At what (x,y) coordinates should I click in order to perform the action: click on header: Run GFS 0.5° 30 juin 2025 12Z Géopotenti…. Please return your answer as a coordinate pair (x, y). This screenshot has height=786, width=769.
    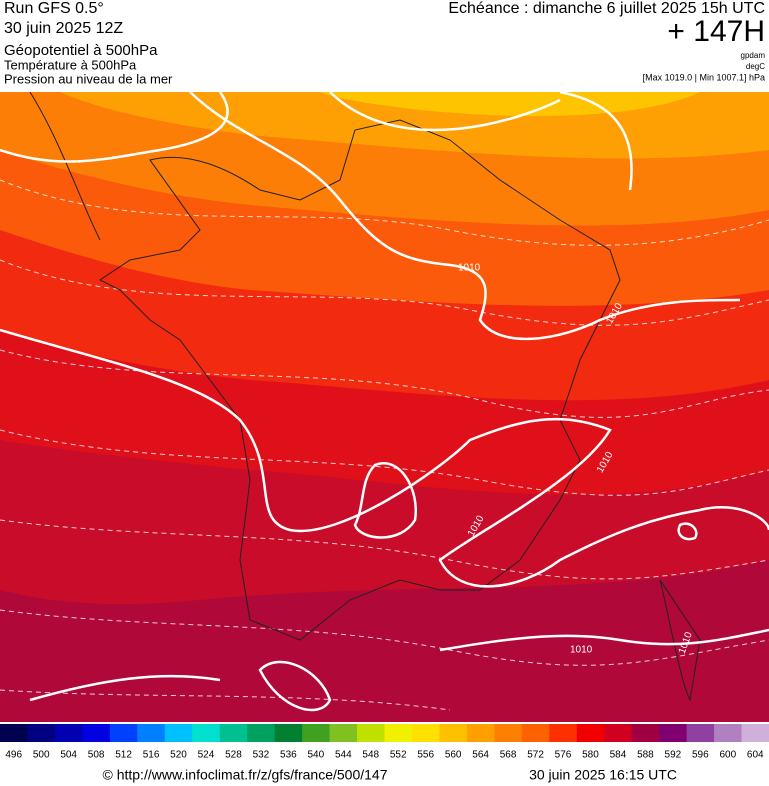
    Looking at the image, I should click on (384, 43).